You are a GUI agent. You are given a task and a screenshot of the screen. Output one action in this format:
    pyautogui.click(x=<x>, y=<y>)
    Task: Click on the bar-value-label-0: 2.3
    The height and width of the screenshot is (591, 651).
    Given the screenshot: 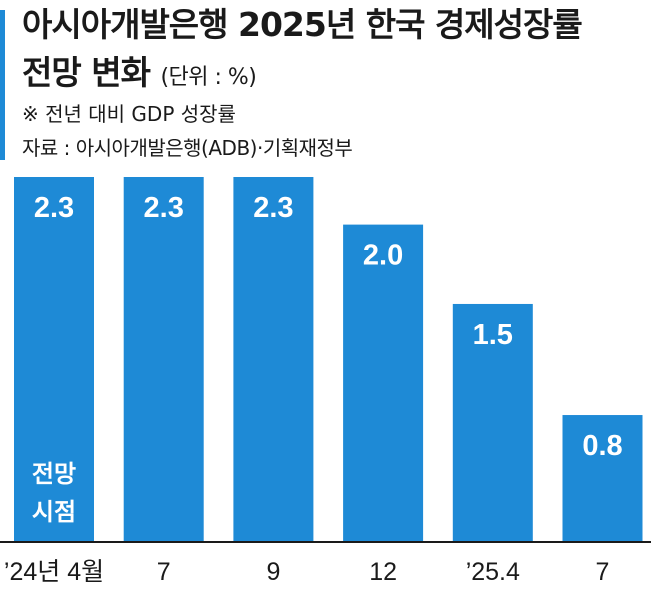 What is the action you would take?
    pyautogui.click(x=54, y=208)
    